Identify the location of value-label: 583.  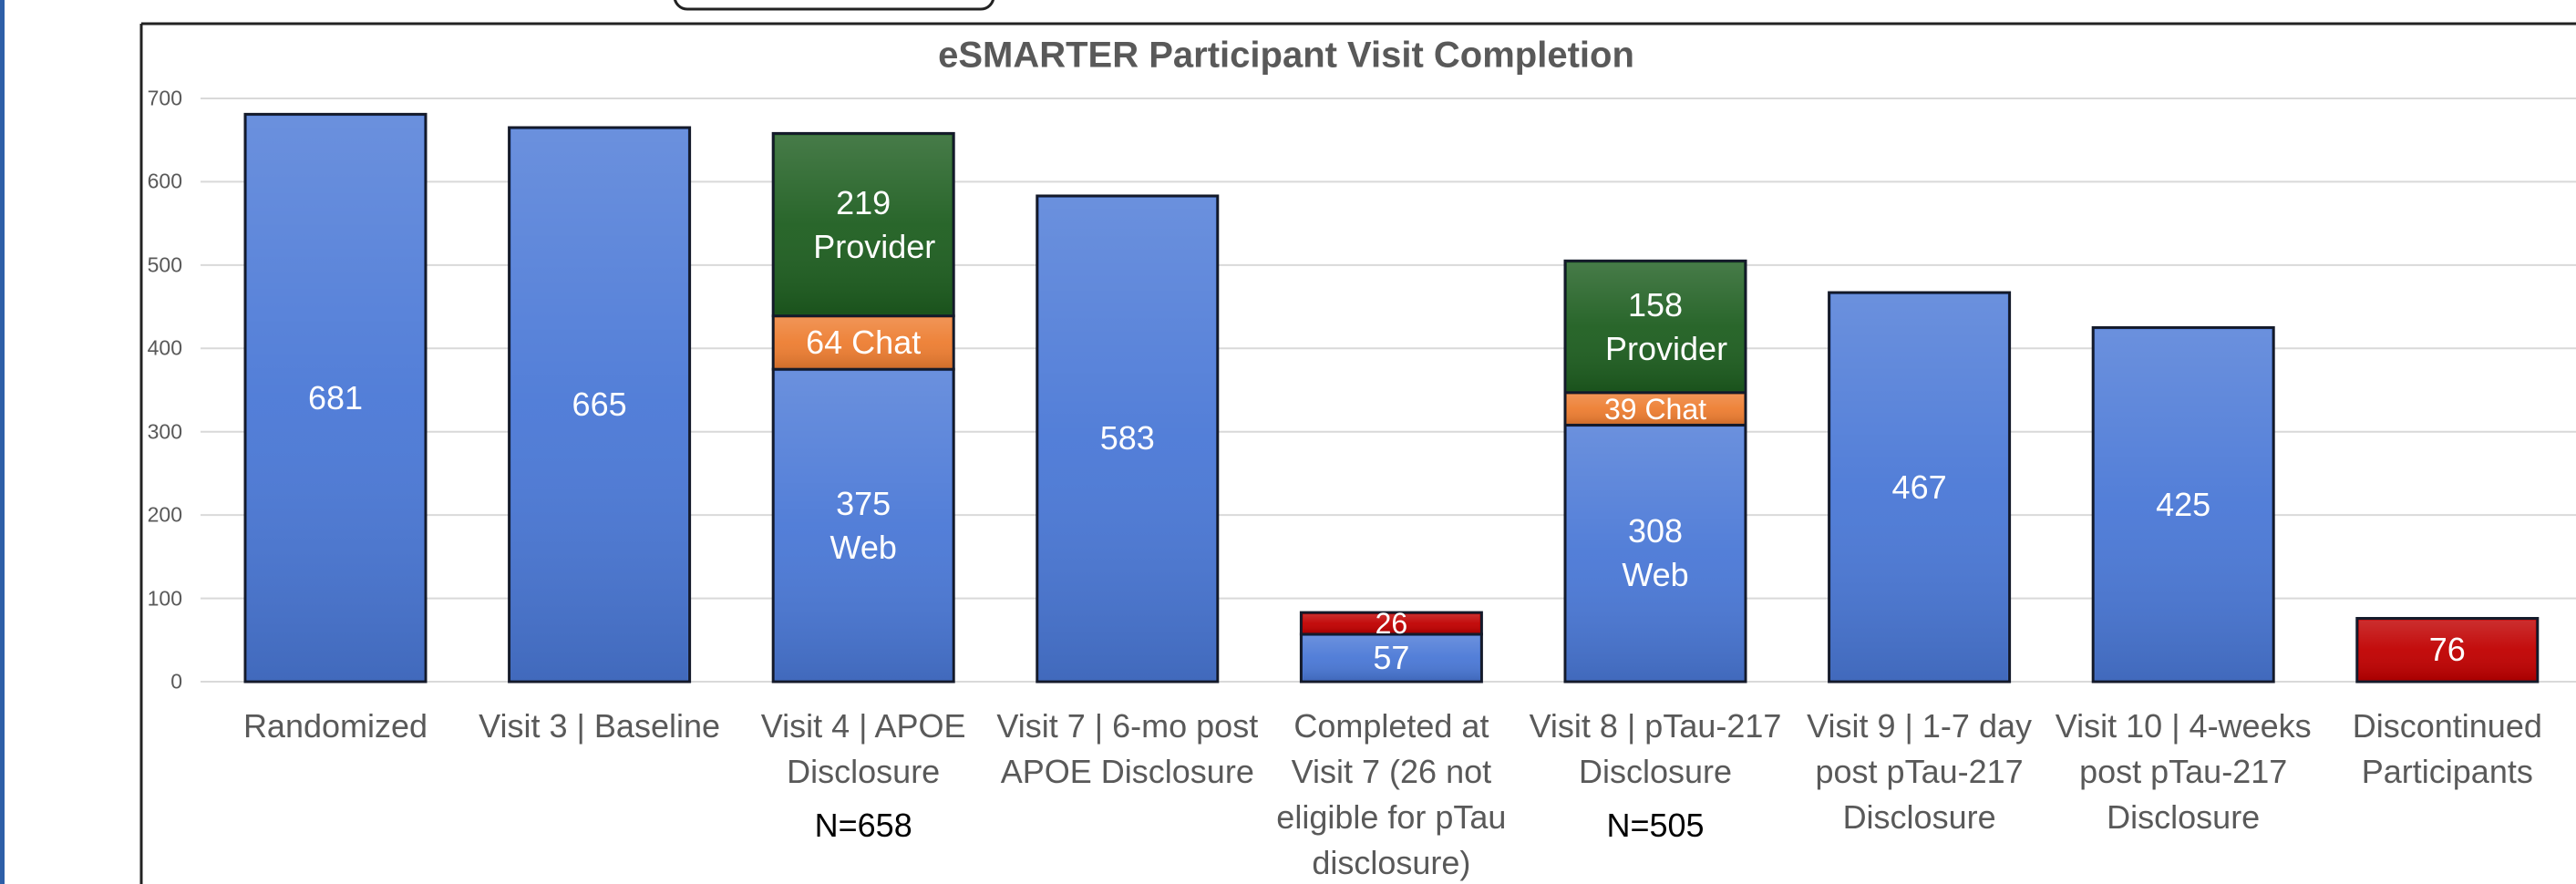
(1127, 438).